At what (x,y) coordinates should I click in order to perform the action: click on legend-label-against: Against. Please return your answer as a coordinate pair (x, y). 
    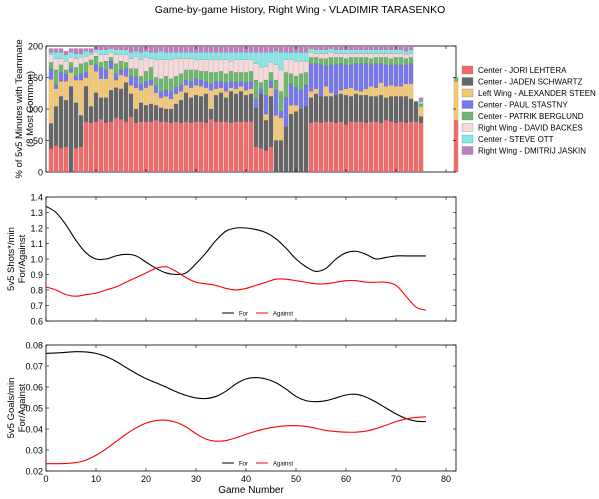
    Looking at the image, I should click on (283, 315).